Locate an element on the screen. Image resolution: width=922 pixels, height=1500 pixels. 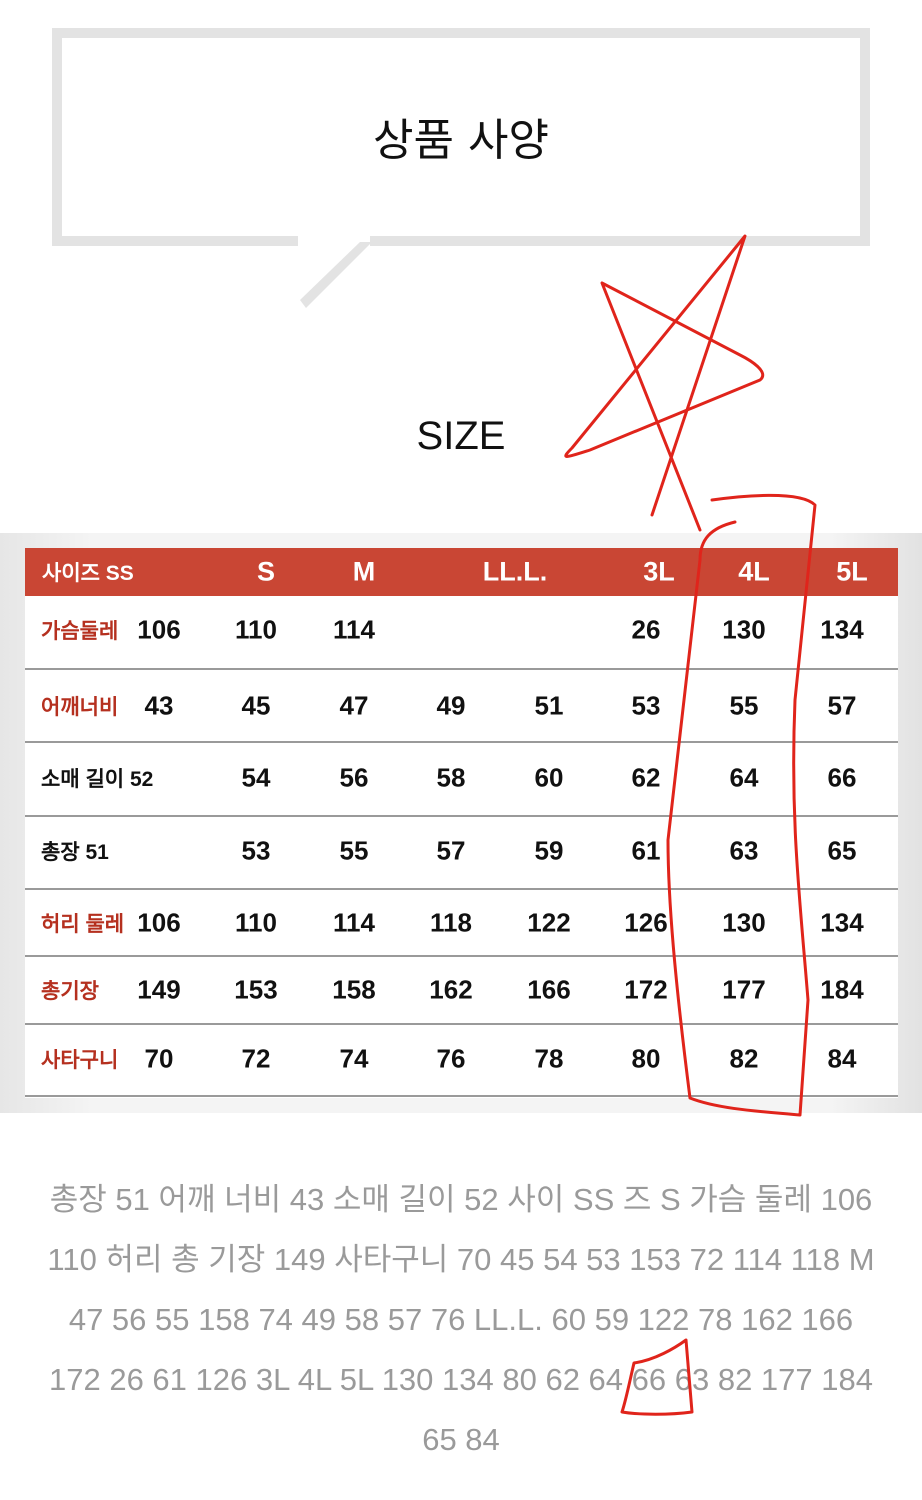
table-cell: 78 is located at coordinates (549, 1058).